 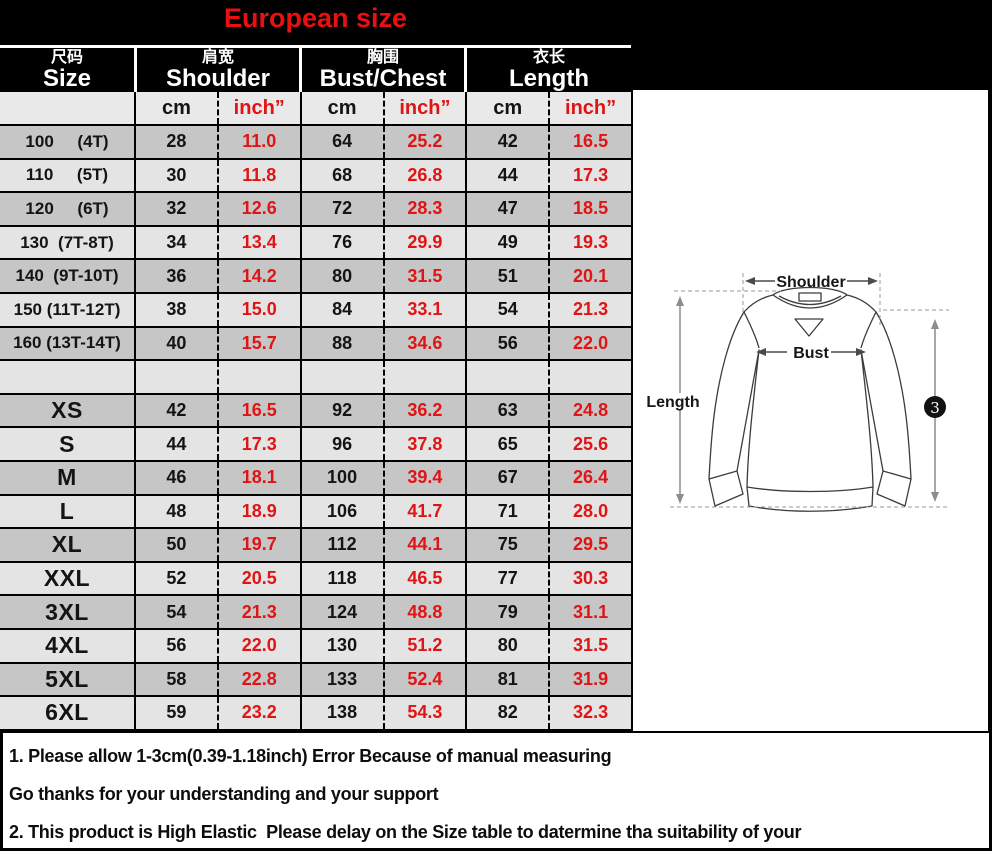 I want to click on inch-value-cell: 13.4, so click(x=258, y=242).